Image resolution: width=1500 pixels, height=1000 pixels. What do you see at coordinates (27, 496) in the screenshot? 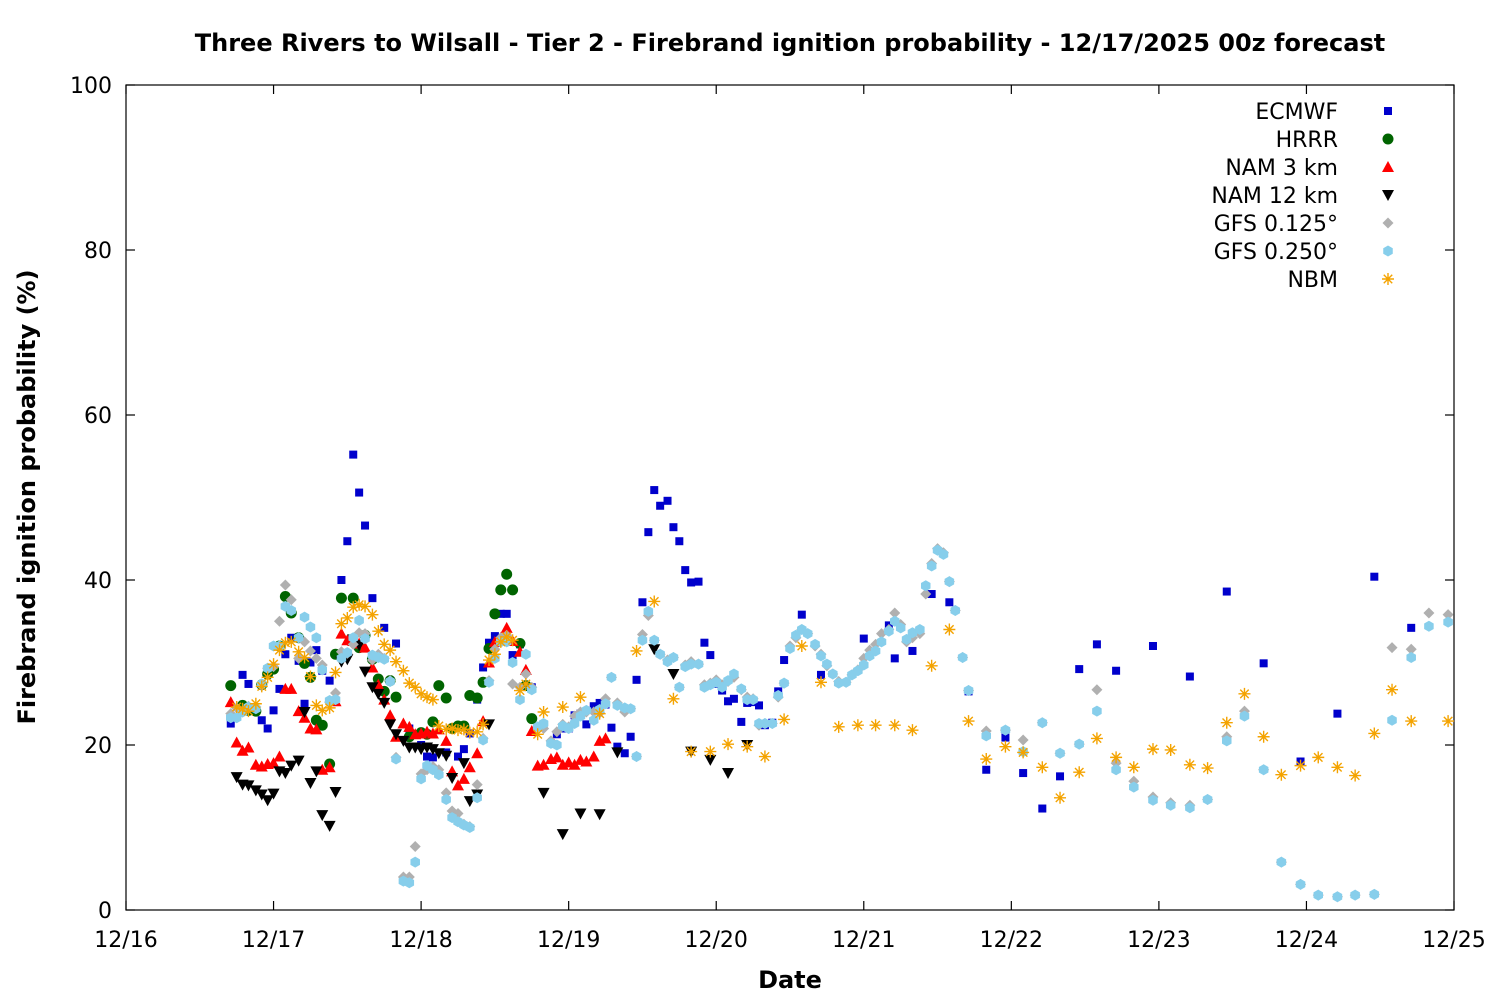
I see `y-axis-label: Firebrand ignition probability (%)` at bounding box center [27, 496].